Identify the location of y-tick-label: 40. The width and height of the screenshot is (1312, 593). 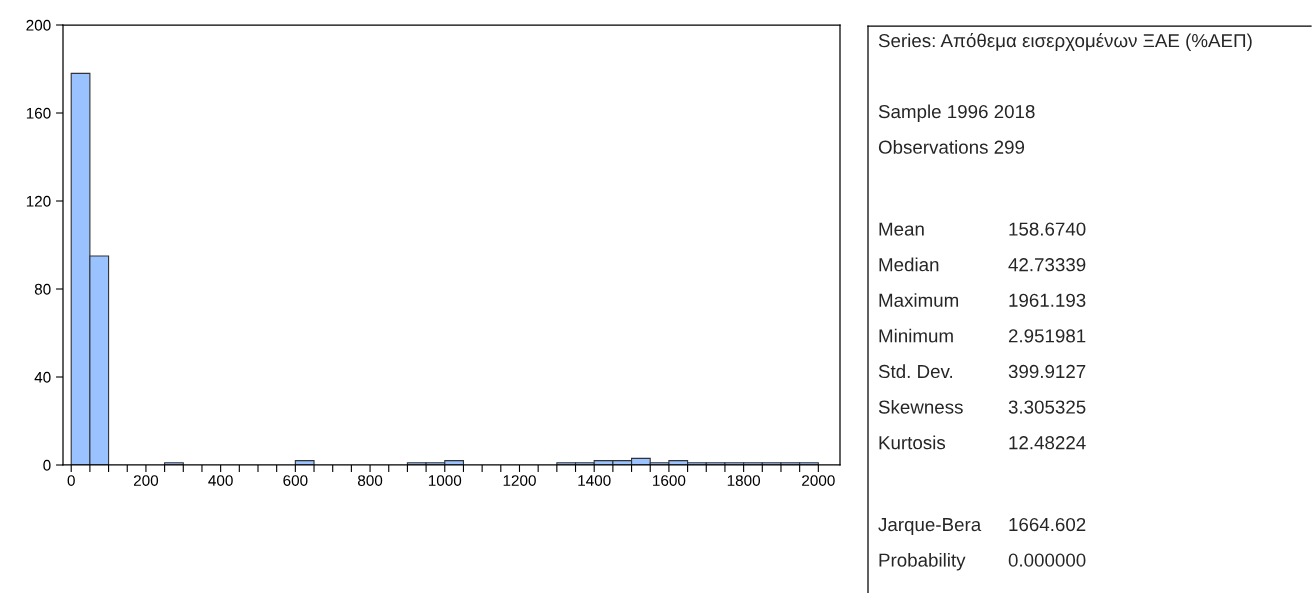
(42, 377).